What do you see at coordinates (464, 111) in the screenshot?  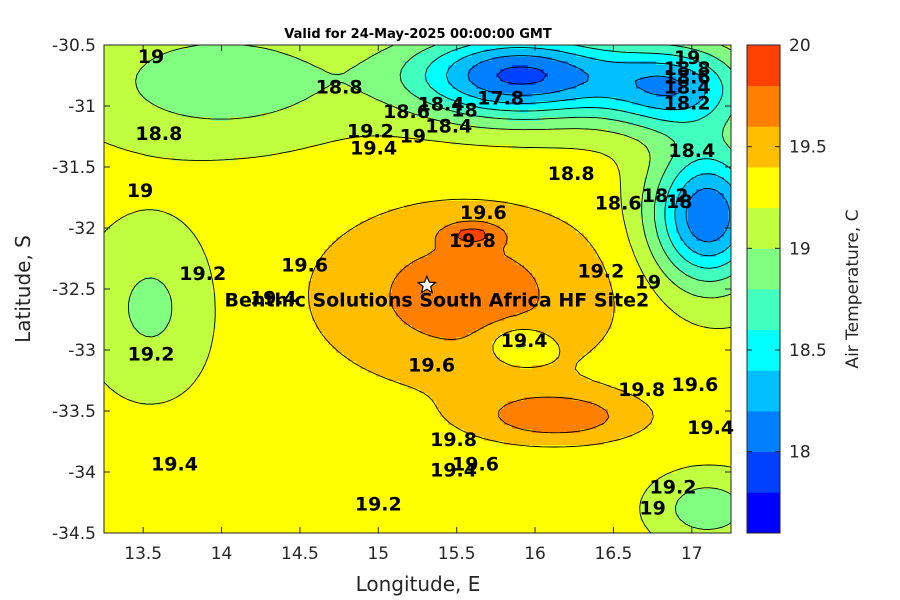 I see `contour-label: 18` at bounding box center [464, 111].